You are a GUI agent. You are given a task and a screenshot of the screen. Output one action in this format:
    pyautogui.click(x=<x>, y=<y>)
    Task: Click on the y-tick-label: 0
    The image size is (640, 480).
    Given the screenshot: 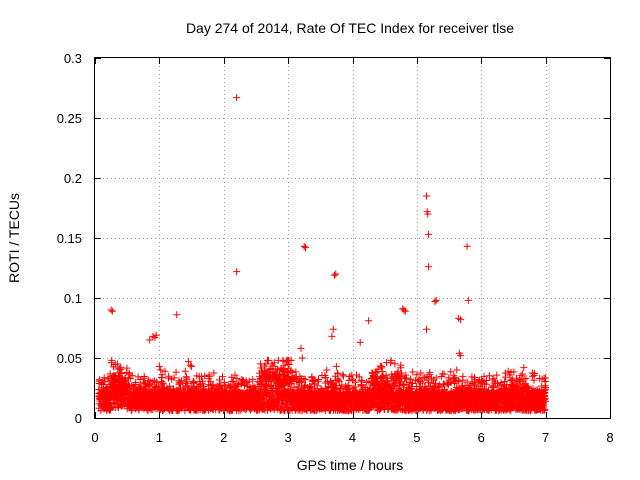 What is the action you would take?
    pyautogui.click(x=78, y=418)
    